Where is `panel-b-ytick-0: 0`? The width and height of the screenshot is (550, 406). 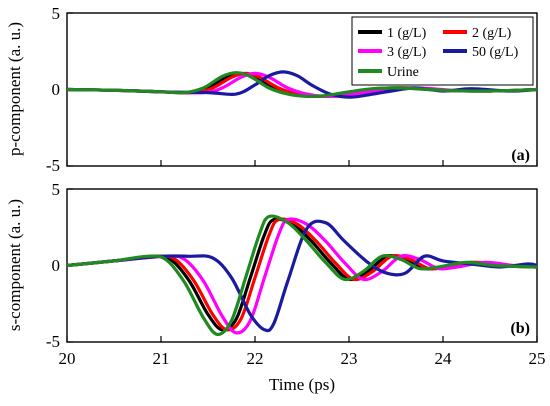
panel-b-ytick-0: 0 is located at coordinates (56, 265).